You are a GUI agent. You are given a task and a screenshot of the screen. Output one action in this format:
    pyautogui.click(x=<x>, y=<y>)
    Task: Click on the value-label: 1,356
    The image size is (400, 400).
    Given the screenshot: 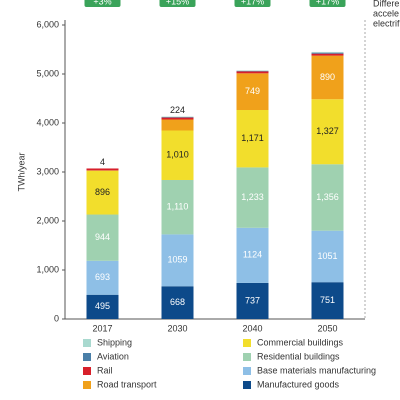 What is the action you would take?
    pyautogui.click(x=327, y=197)
    